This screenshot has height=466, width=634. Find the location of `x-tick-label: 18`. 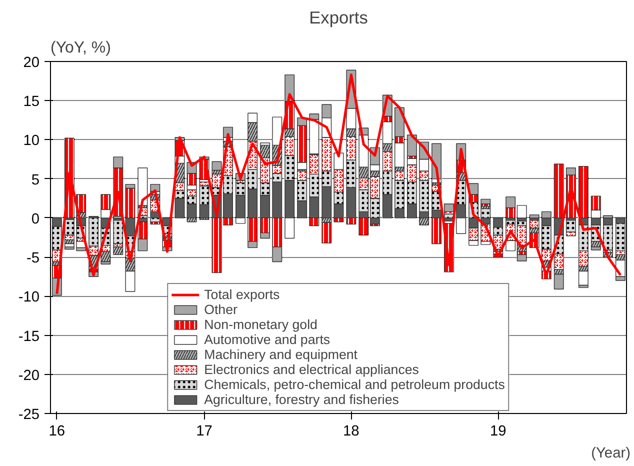

x-tick-label: 18 is located at coordinates (351, 432).